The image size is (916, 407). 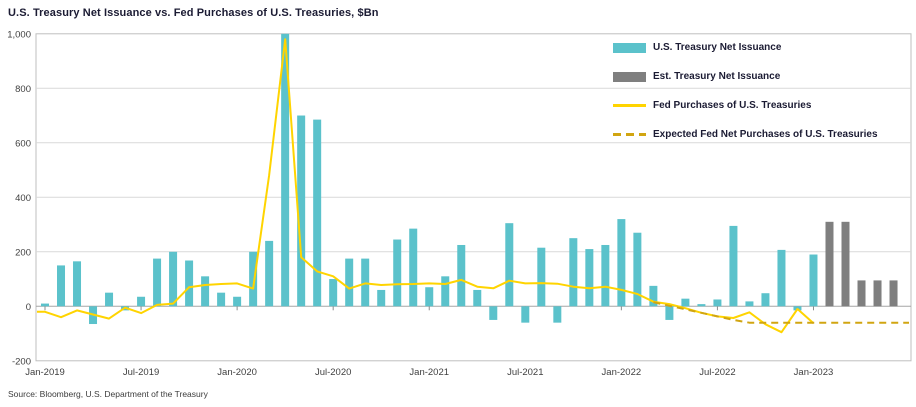 I want to click on legend-item-est-net-issuance: Est. Treasury Net Issuance, so click(x=745, y=76).